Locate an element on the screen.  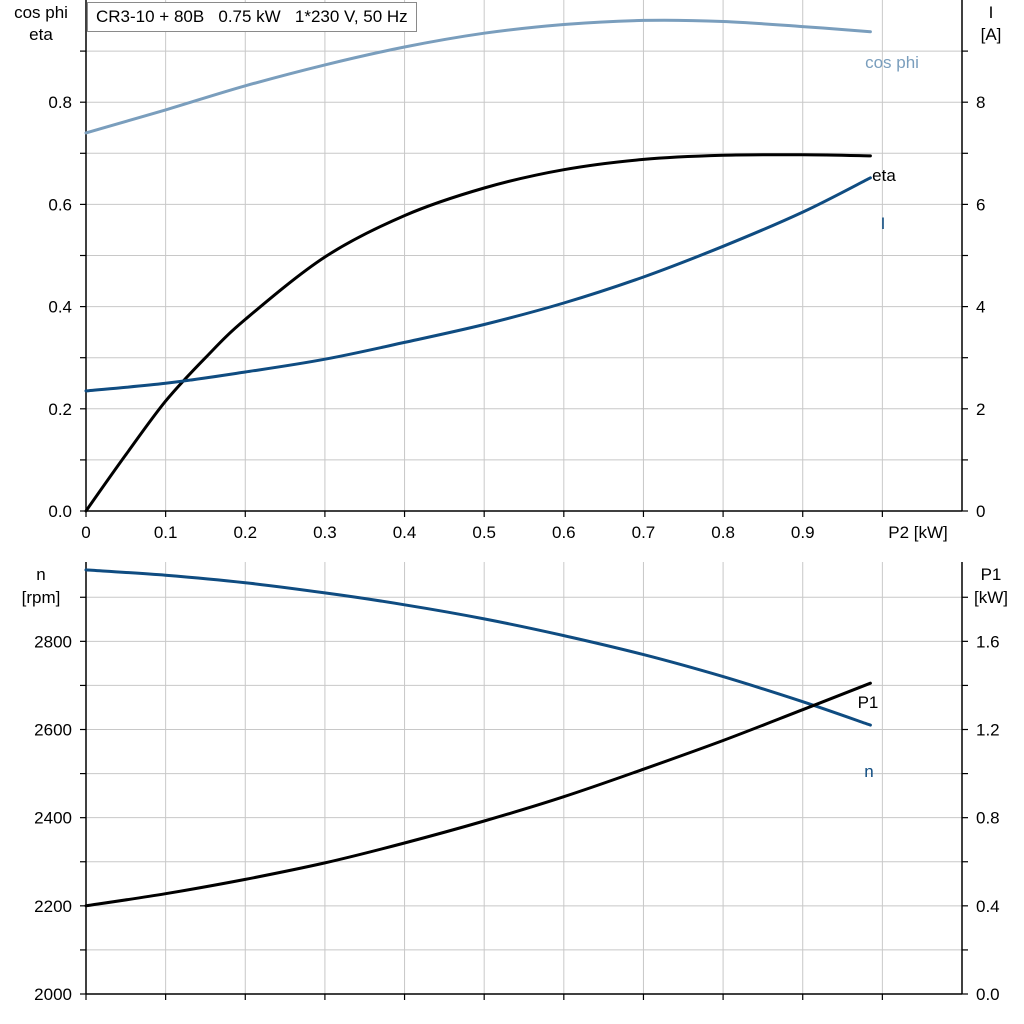
right-axis-label: I is located at coordinates (991, 12).